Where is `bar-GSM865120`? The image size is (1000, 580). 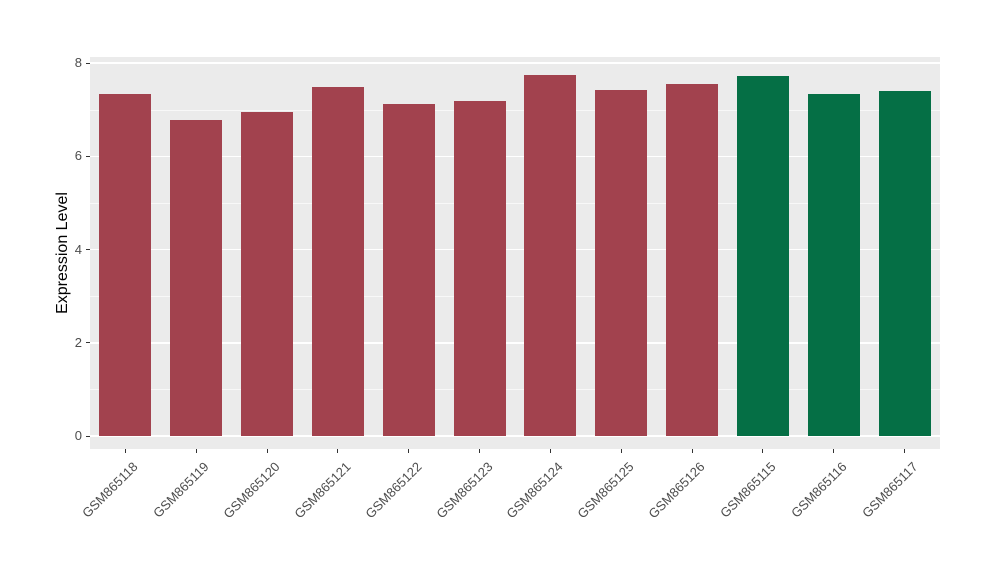
bar-GSM865120 is located at coordinates (267, 274).